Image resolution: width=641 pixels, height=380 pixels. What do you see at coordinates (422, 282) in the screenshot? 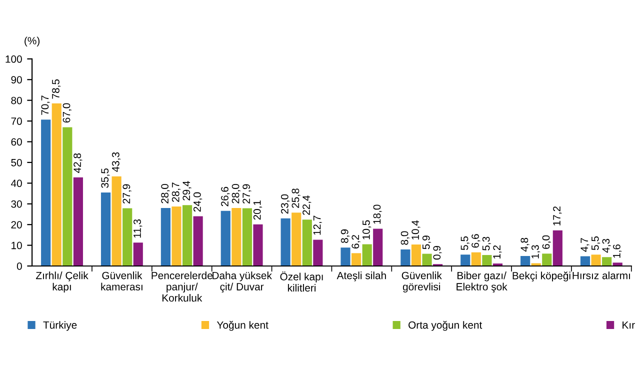
I see `x-tick-label: Güvenlik görevlisi` at bounding box center [422, 282].